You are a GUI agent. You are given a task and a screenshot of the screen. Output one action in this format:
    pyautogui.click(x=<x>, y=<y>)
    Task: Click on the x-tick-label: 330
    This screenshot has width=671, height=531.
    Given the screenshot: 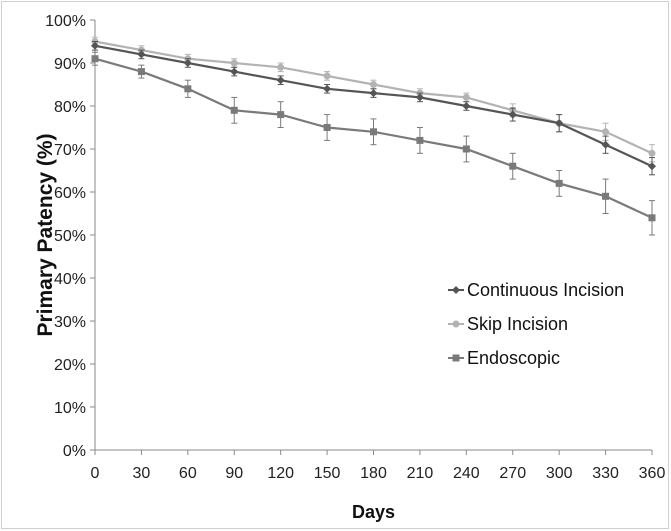 What is the action you would take?
    pyautogui.click(x=605, y=473)
    